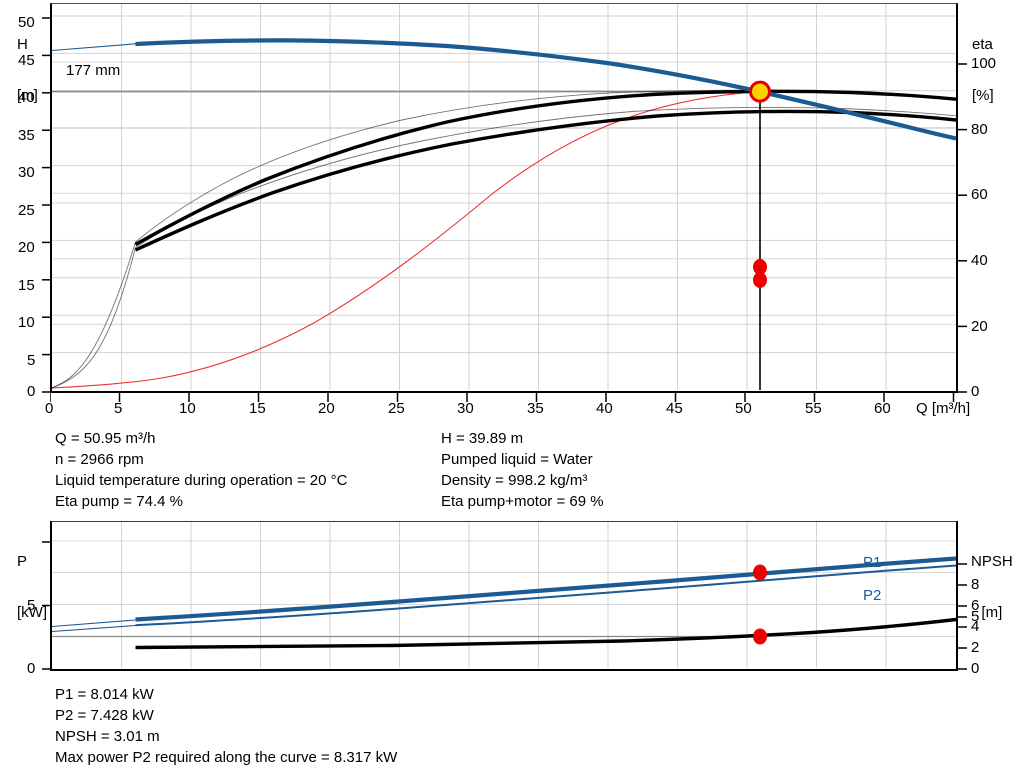  Describe the element at coordinates (514, 480) in the screenshot. I see `duty-info-right-line-3: Density = 998.2 kg/m³` at that location.